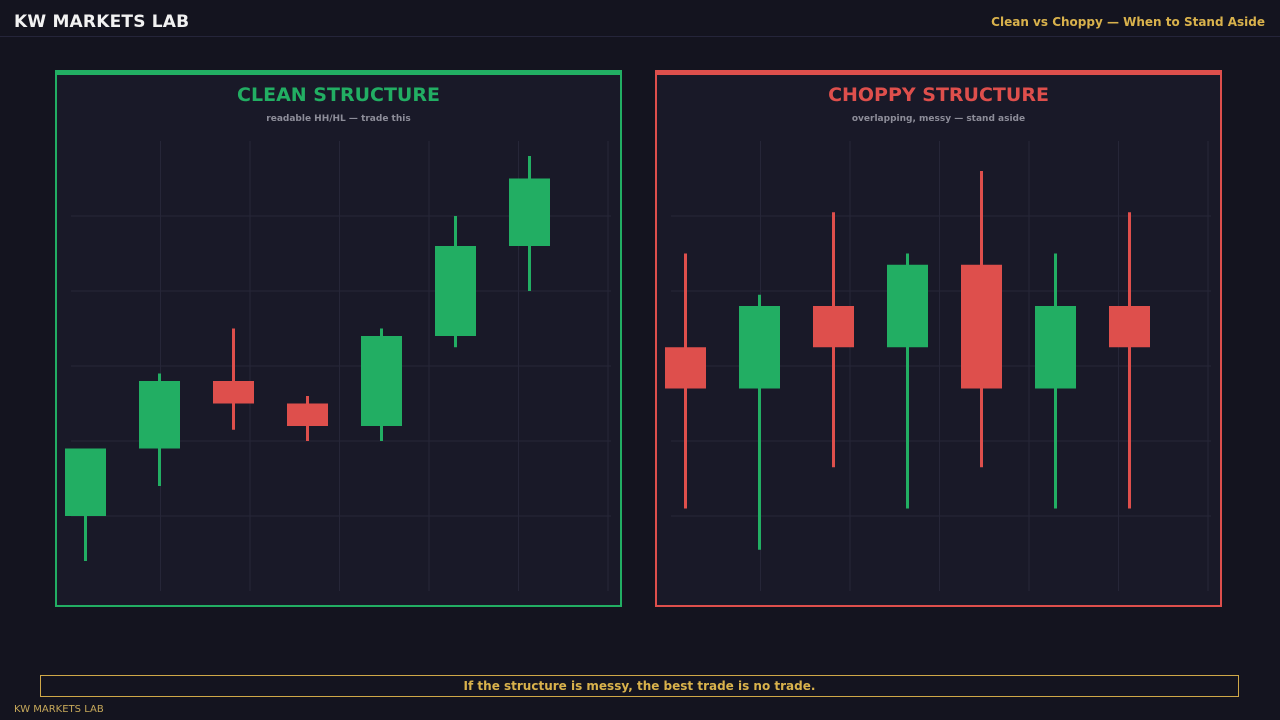  Describe the element at coordinates (59, 709) in the screenshot. I see `footer-brand: KW MARKETS LAB` at that location.